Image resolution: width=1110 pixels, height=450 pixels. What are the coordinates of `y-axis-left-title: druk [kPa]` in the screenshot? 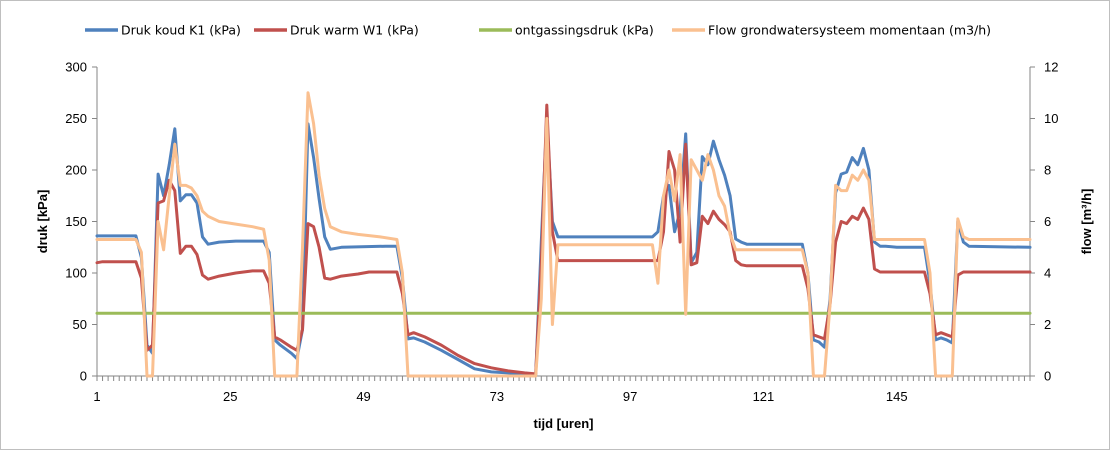 It's located at (42, 222).